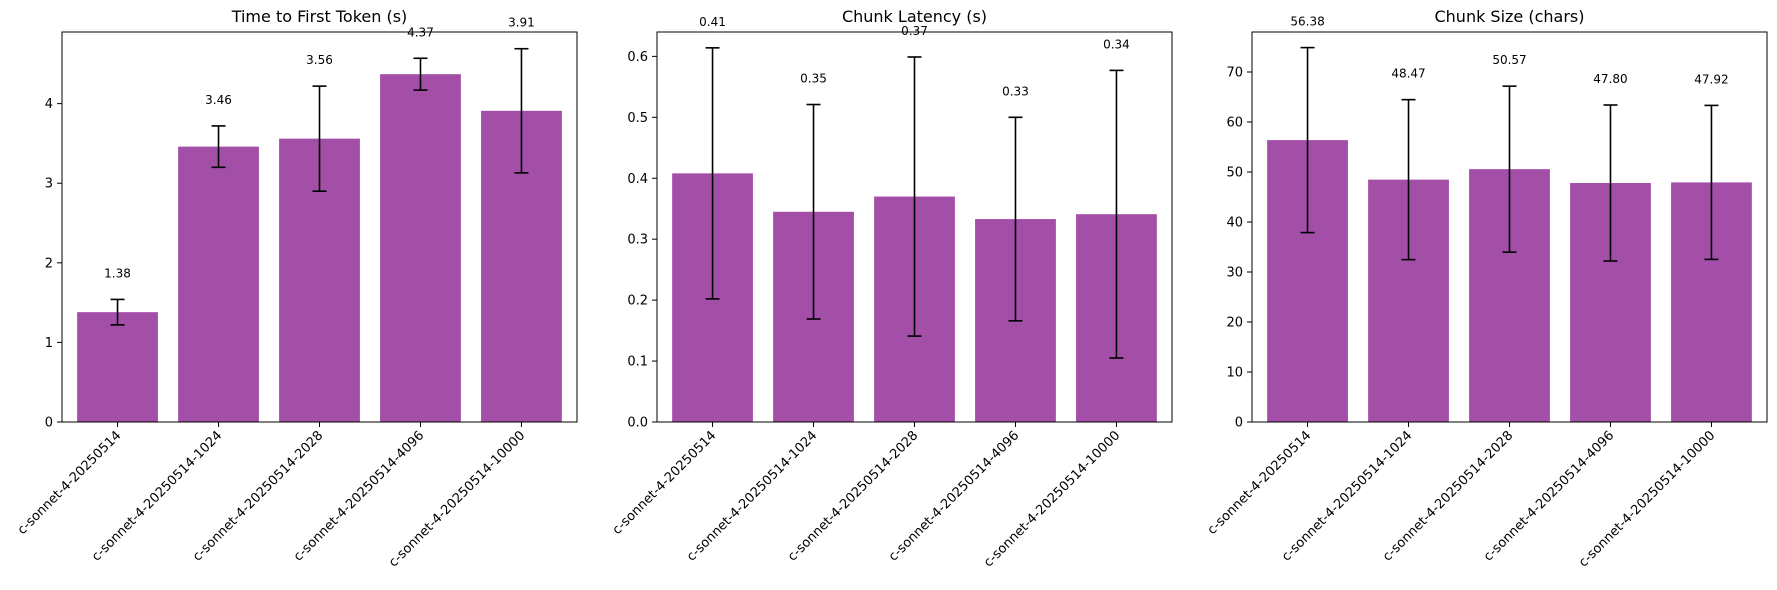 This screenshot has width=1777, height=590. What do you see at coordinates (637, 179) in the screenshot?
I see `y-tick-label: 0.4` at bounding box center [637, 179].